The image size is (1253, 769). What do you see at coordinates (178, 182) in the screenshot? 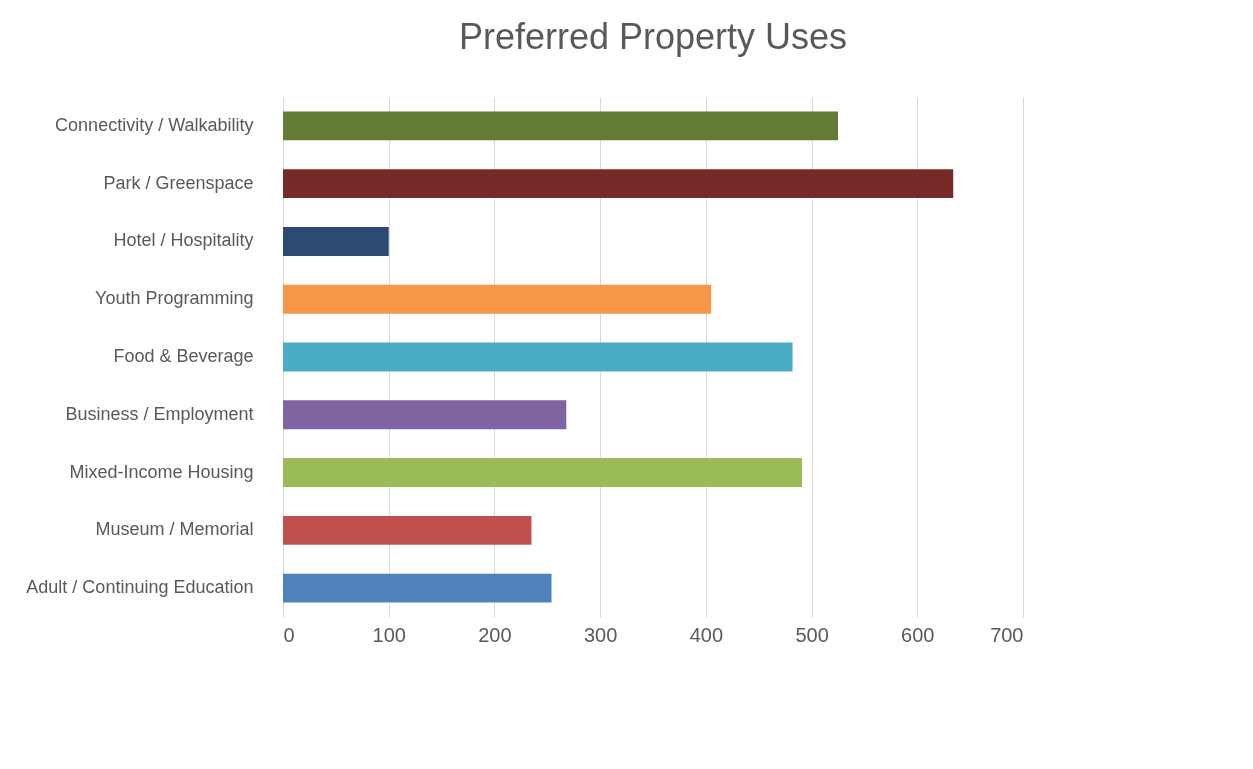
I see `y-tick-label: Park / Greenspace` at bounding box center [178, 182].